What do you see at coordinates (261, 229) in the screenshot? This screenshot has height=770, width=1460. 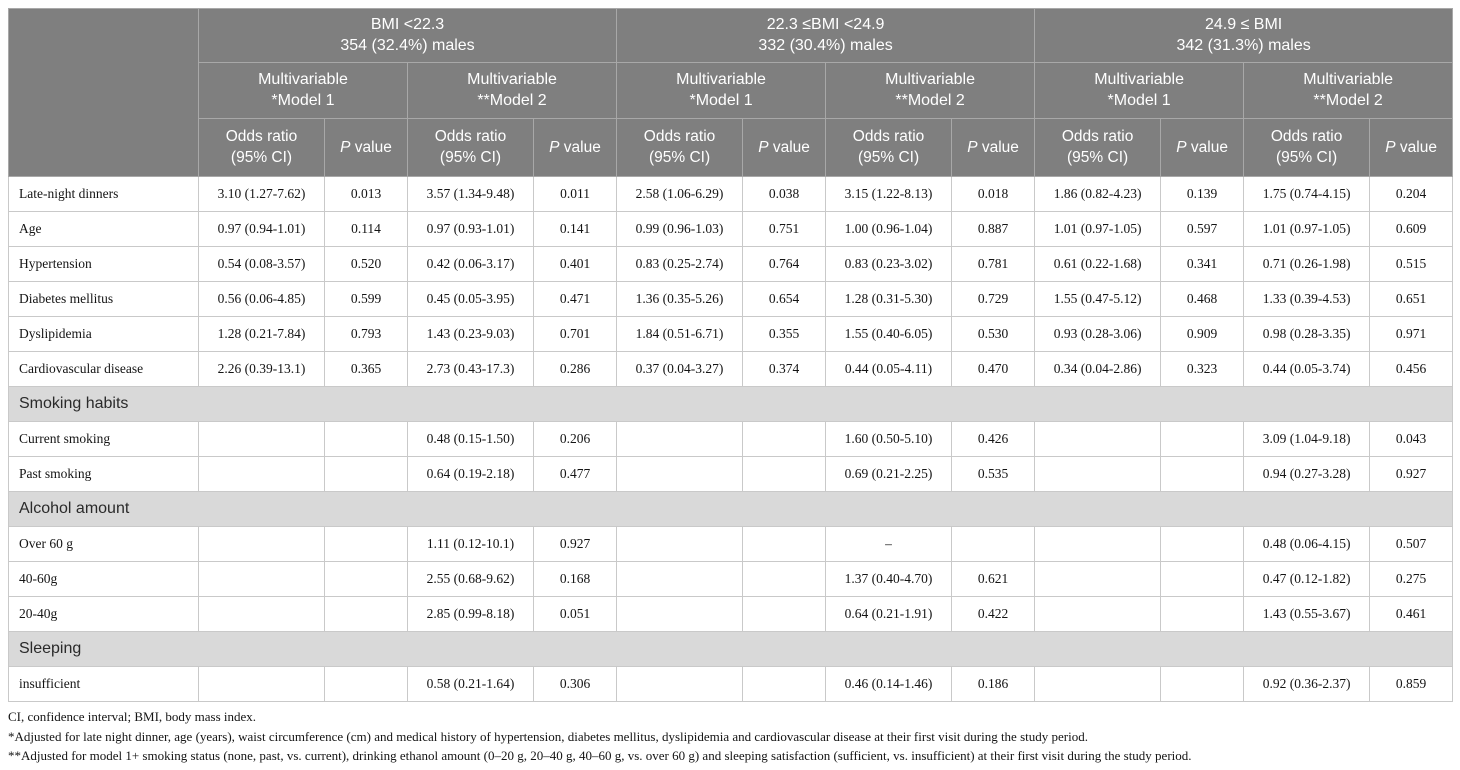 I see `odds-ratio-cell: 0.97 (0.94-1.01)` at bounding box center [261, 229].